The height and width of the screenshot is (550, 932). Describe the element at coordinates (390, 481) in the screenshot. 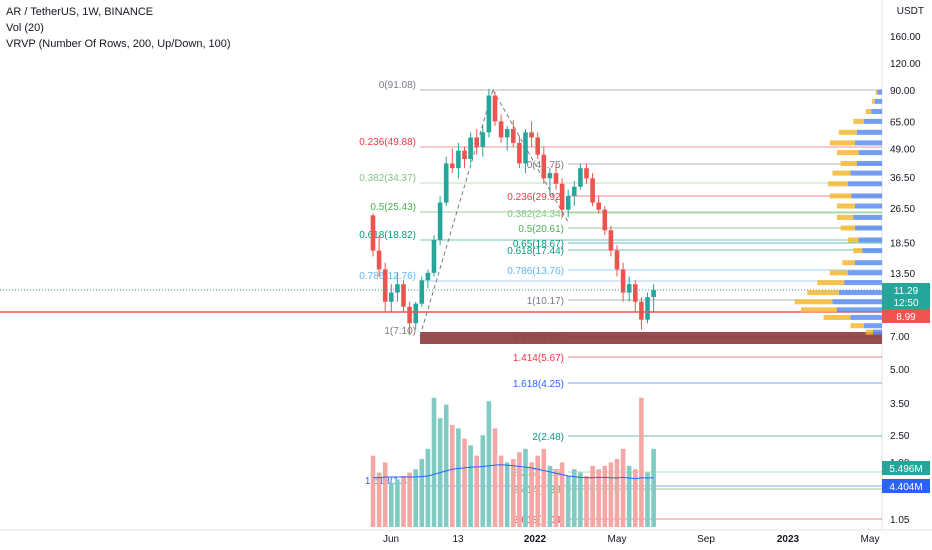

I see `fib-level-label: 1.618(1.47)` at that location.